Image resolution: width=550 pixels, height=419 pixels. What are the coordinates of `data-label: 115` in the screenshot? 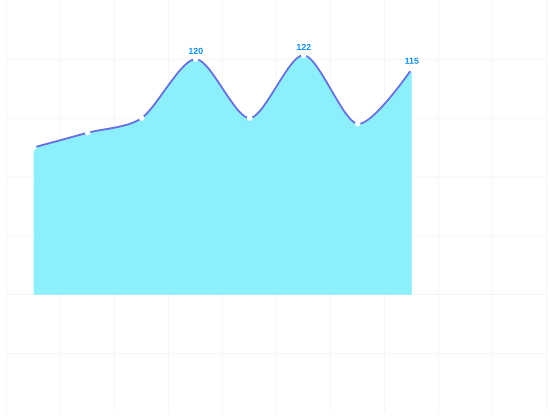 It's located at (412, 61).